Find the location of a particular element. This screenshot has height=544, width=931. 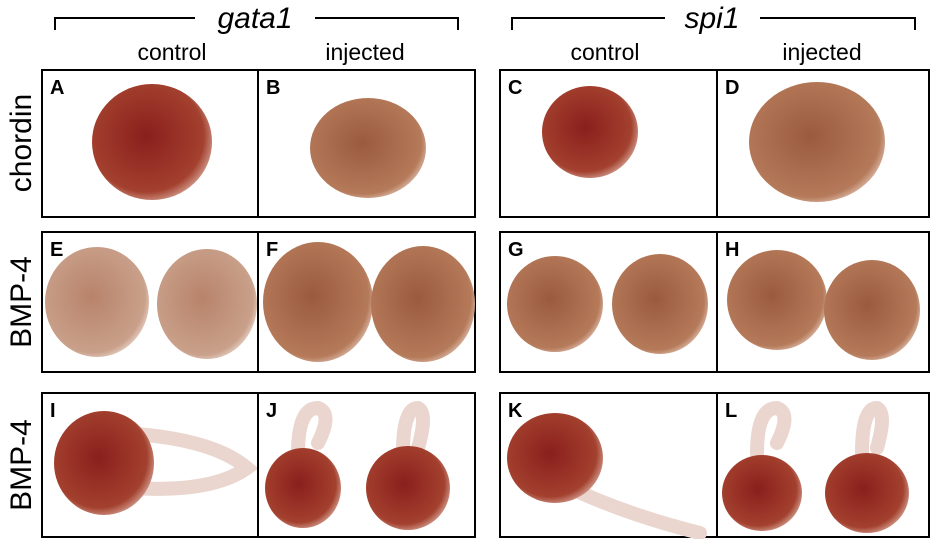

panel: C is located at coordinates (608, 143).